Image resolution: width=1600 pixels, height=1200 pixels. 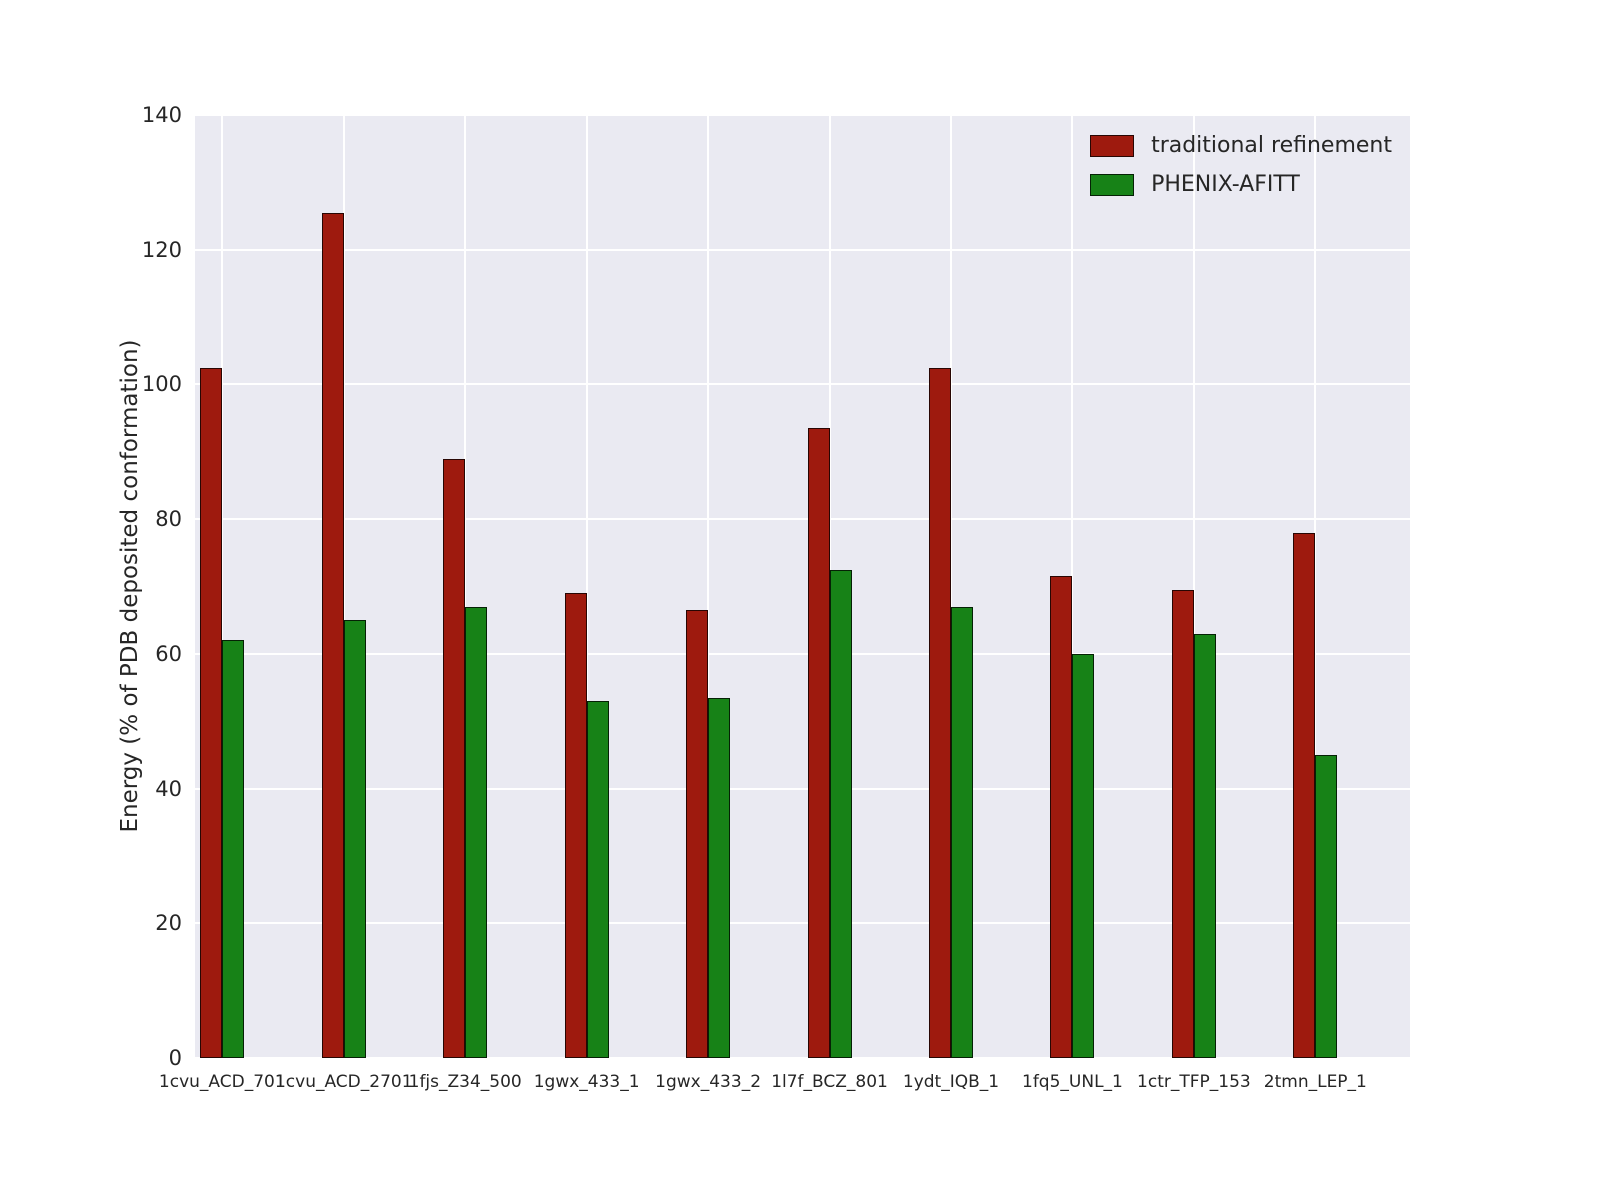 I want to click on x-tick-label: 1cvu_ACD_2701, so click(x=343, y=1082).